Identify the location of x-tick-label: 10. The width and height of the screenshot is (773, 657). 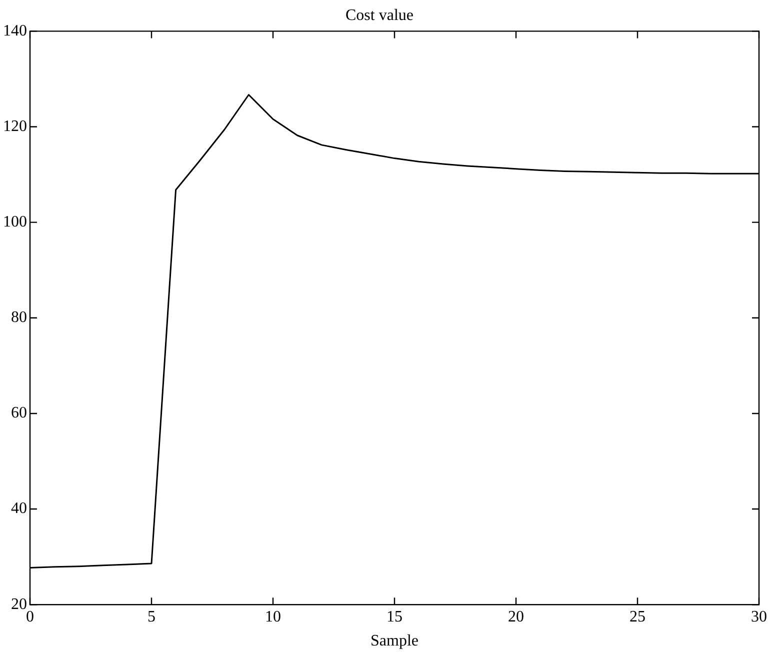
(273, 617).